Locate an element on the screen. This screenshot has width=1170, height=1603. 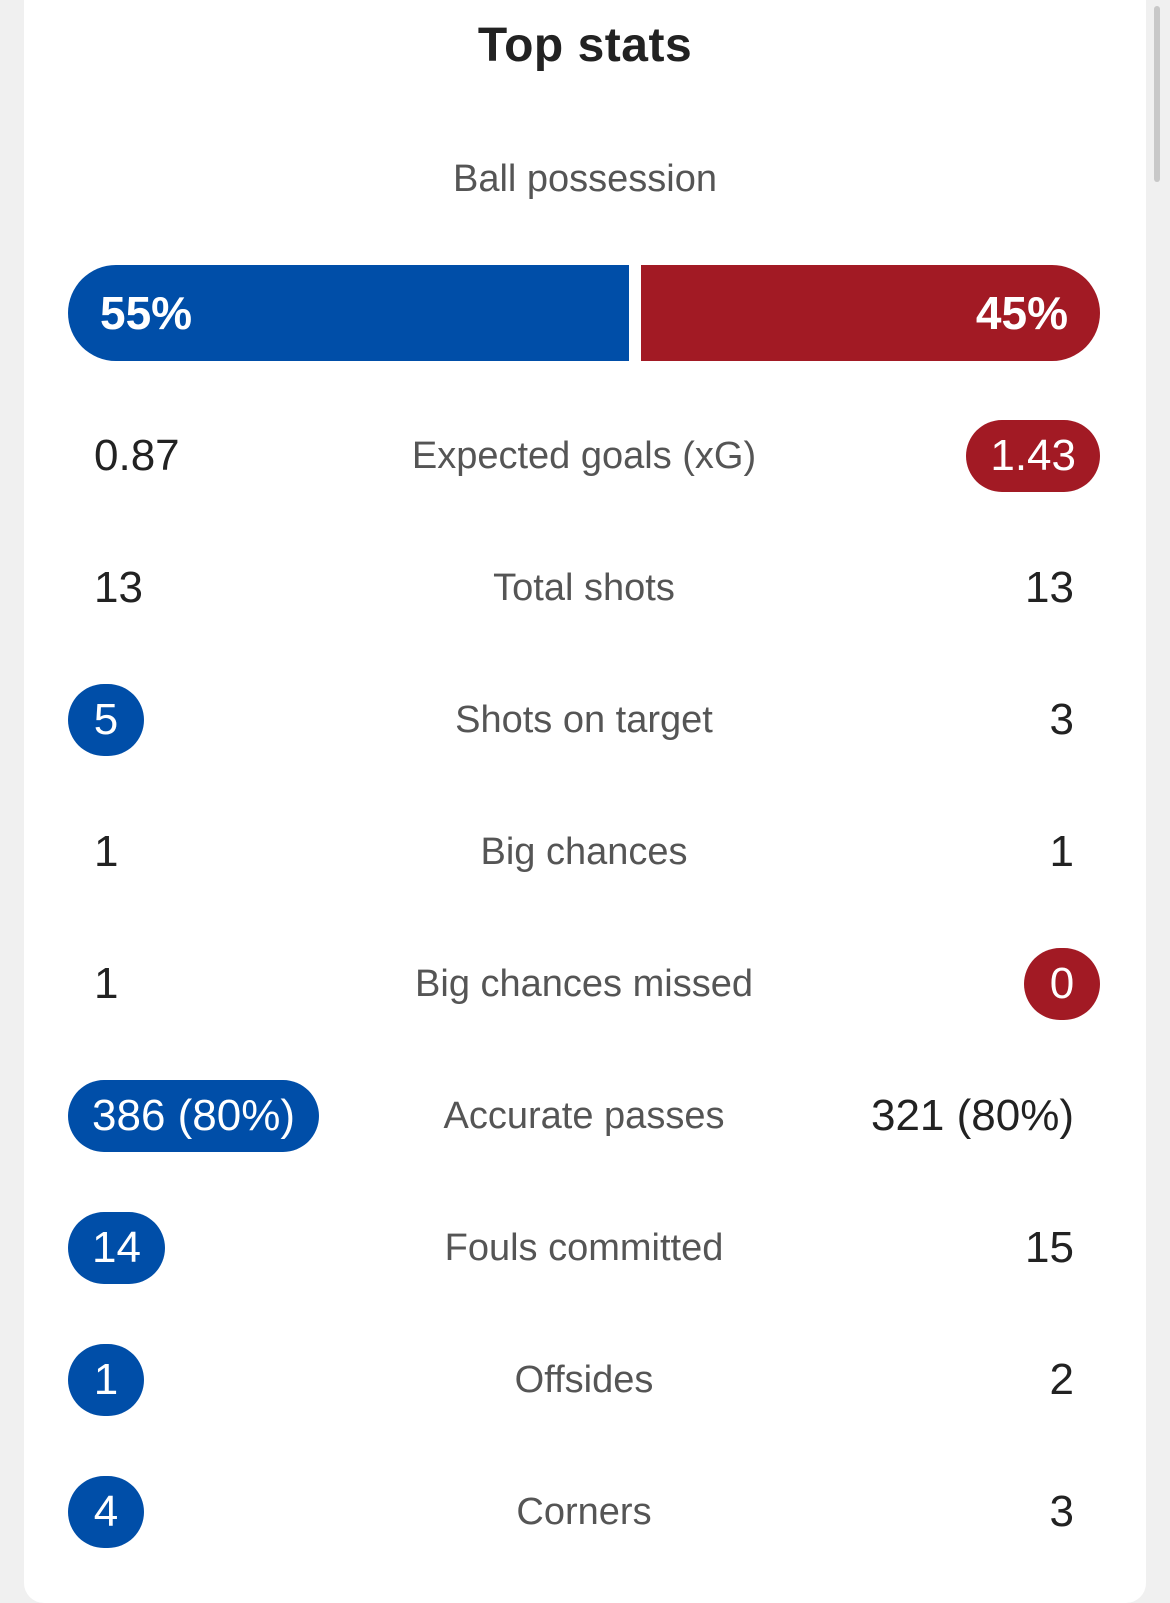
stat-row-offsides: Offsides 1 2 is located at coordinates (584, 1380).